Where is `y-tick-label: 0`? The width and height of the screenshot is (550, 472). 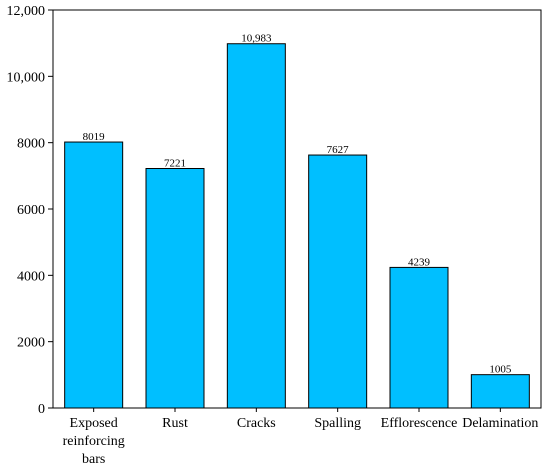 y-tick-label: 0 is located at coordinates (41, 409).